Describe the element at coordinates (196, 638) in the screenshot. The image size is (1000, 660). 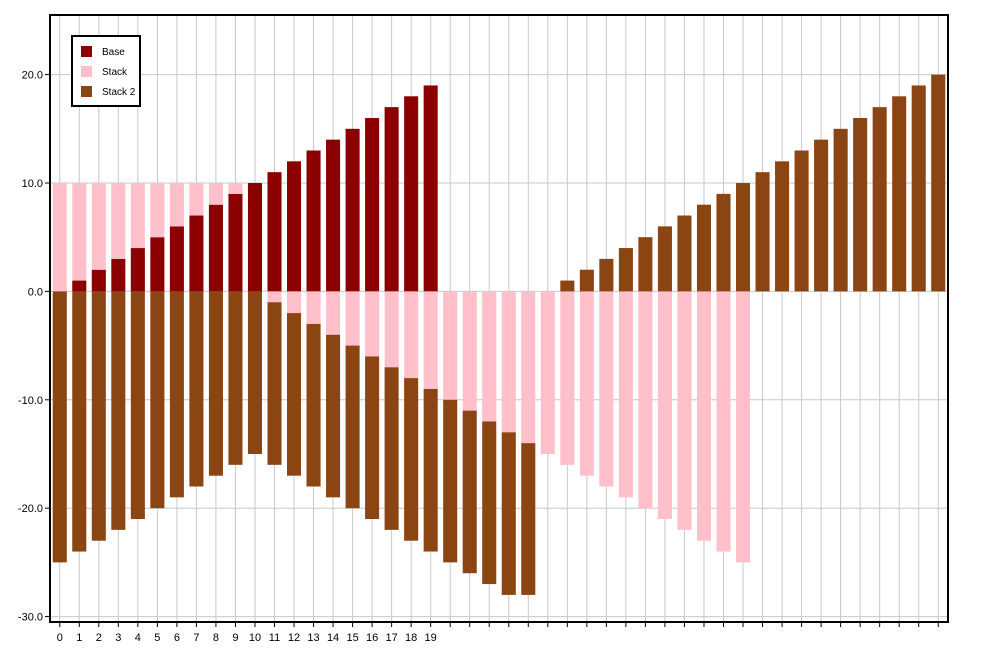
I see `x-tick-label: 7` at that location.